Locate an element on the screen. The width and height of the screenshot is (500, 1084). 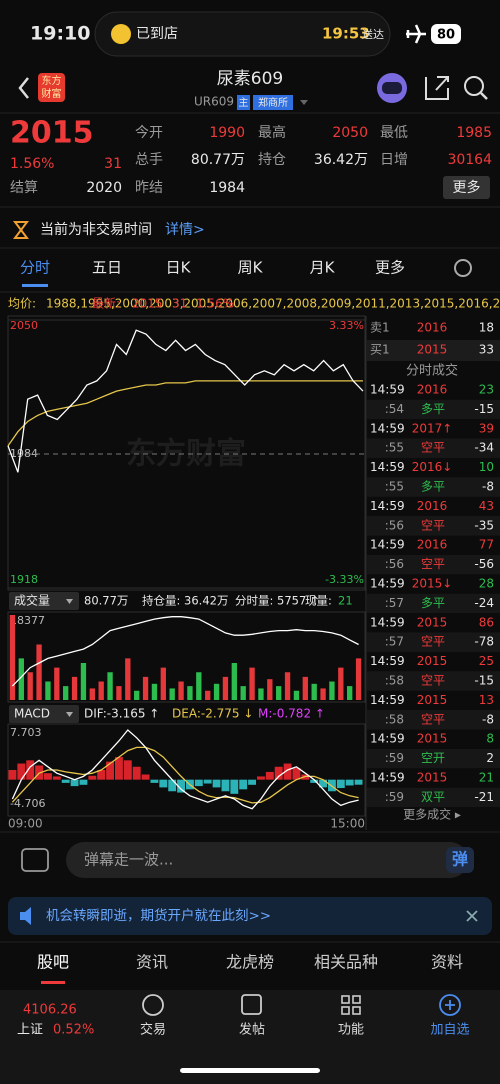
add-watch-icon is located at coordinates (450, 1005).